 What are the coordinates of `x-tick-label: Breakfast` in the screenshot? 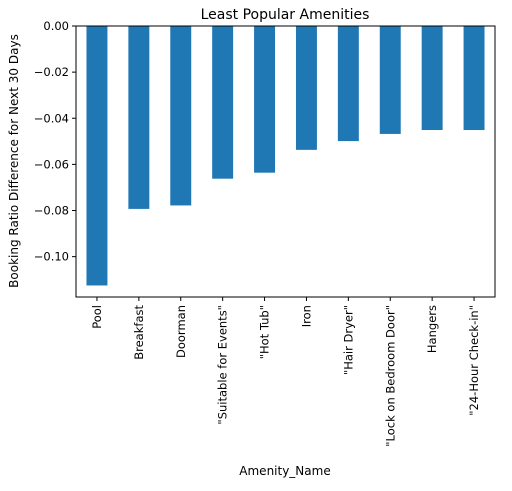 It's located at (139, 332).